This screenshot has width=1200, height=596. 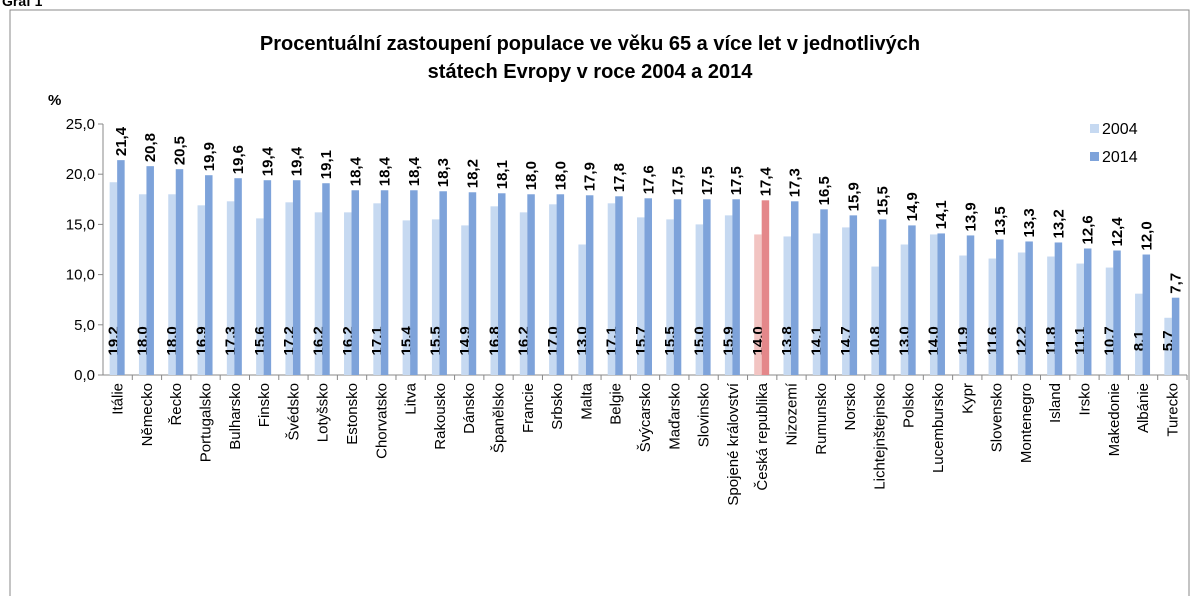 I want to click on value-label: 19,1, so click(x=326, y=164).